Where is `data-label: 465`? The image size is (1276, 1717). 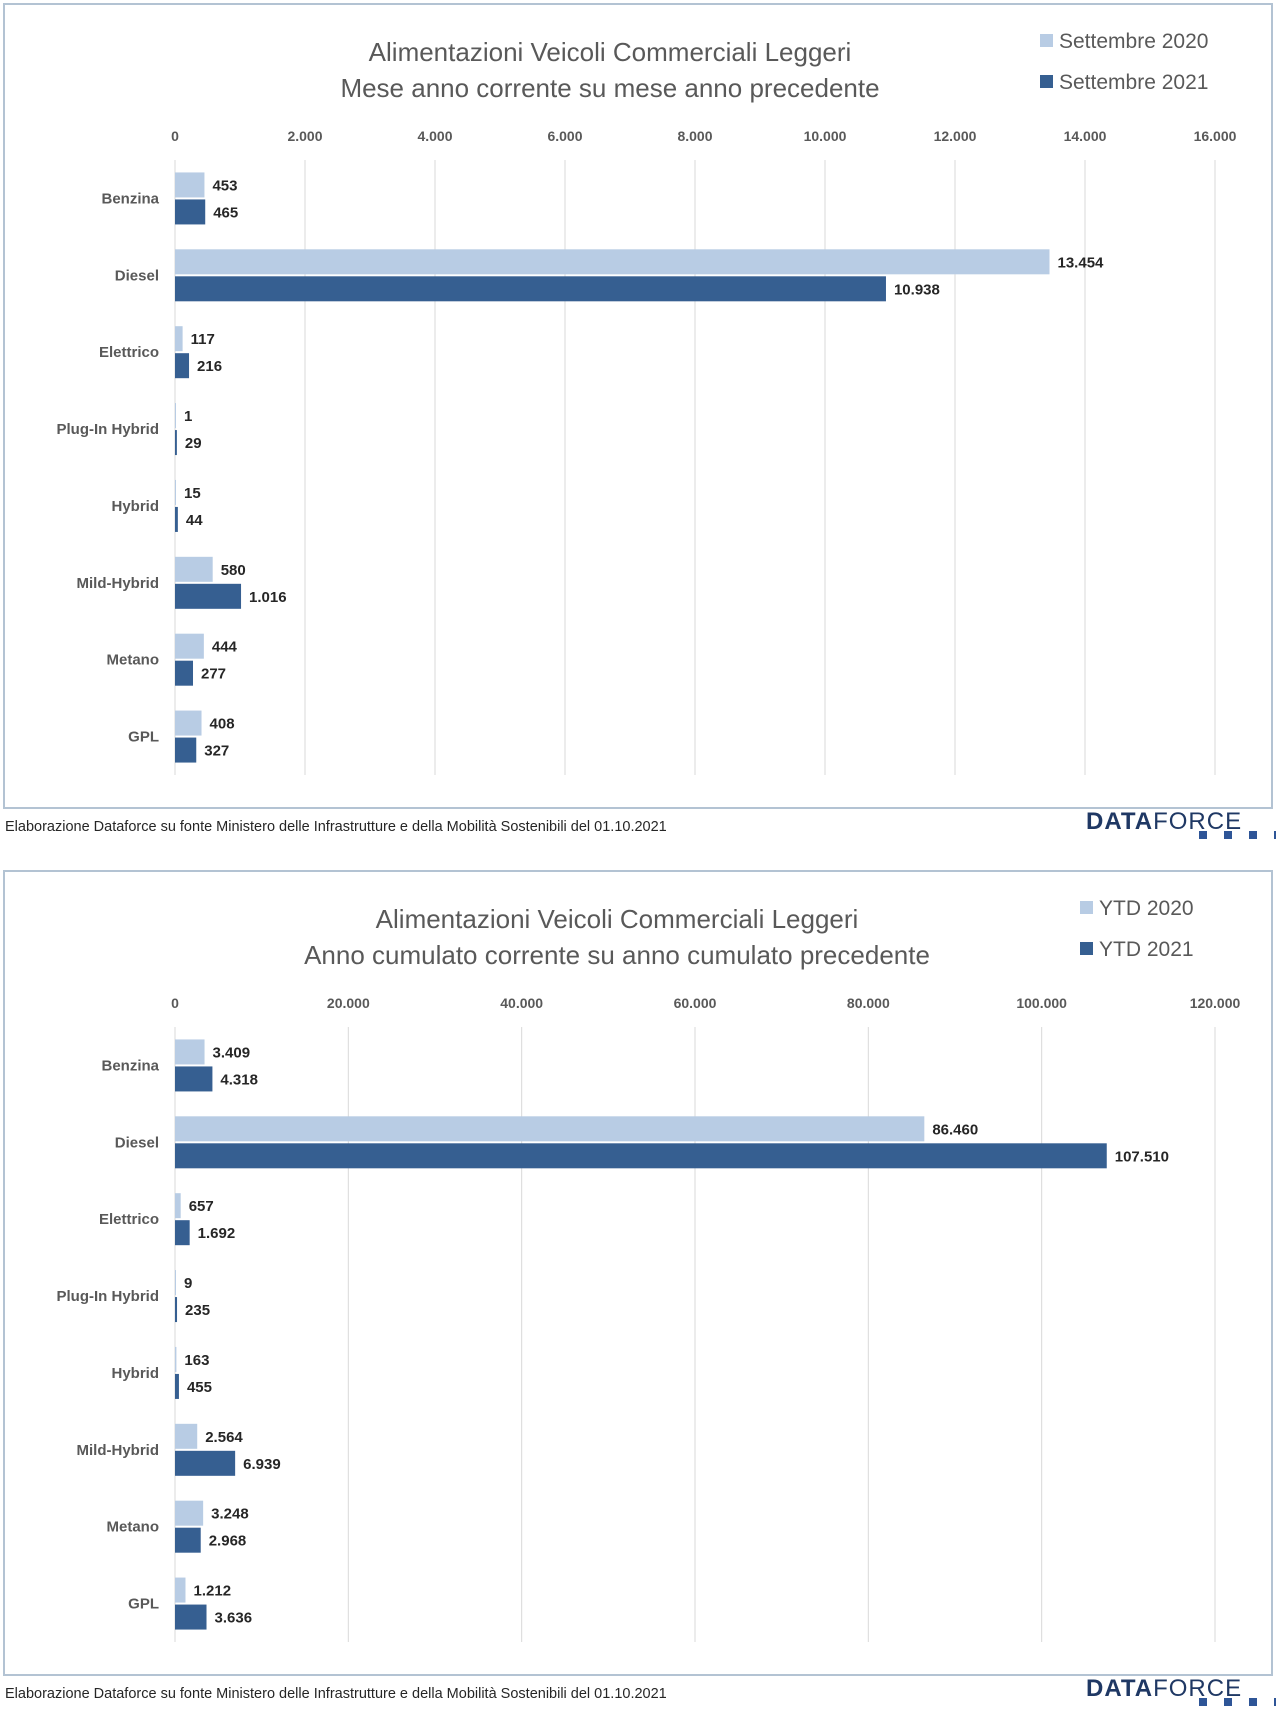
data-label: 465 is located at coordinates (225, 212).